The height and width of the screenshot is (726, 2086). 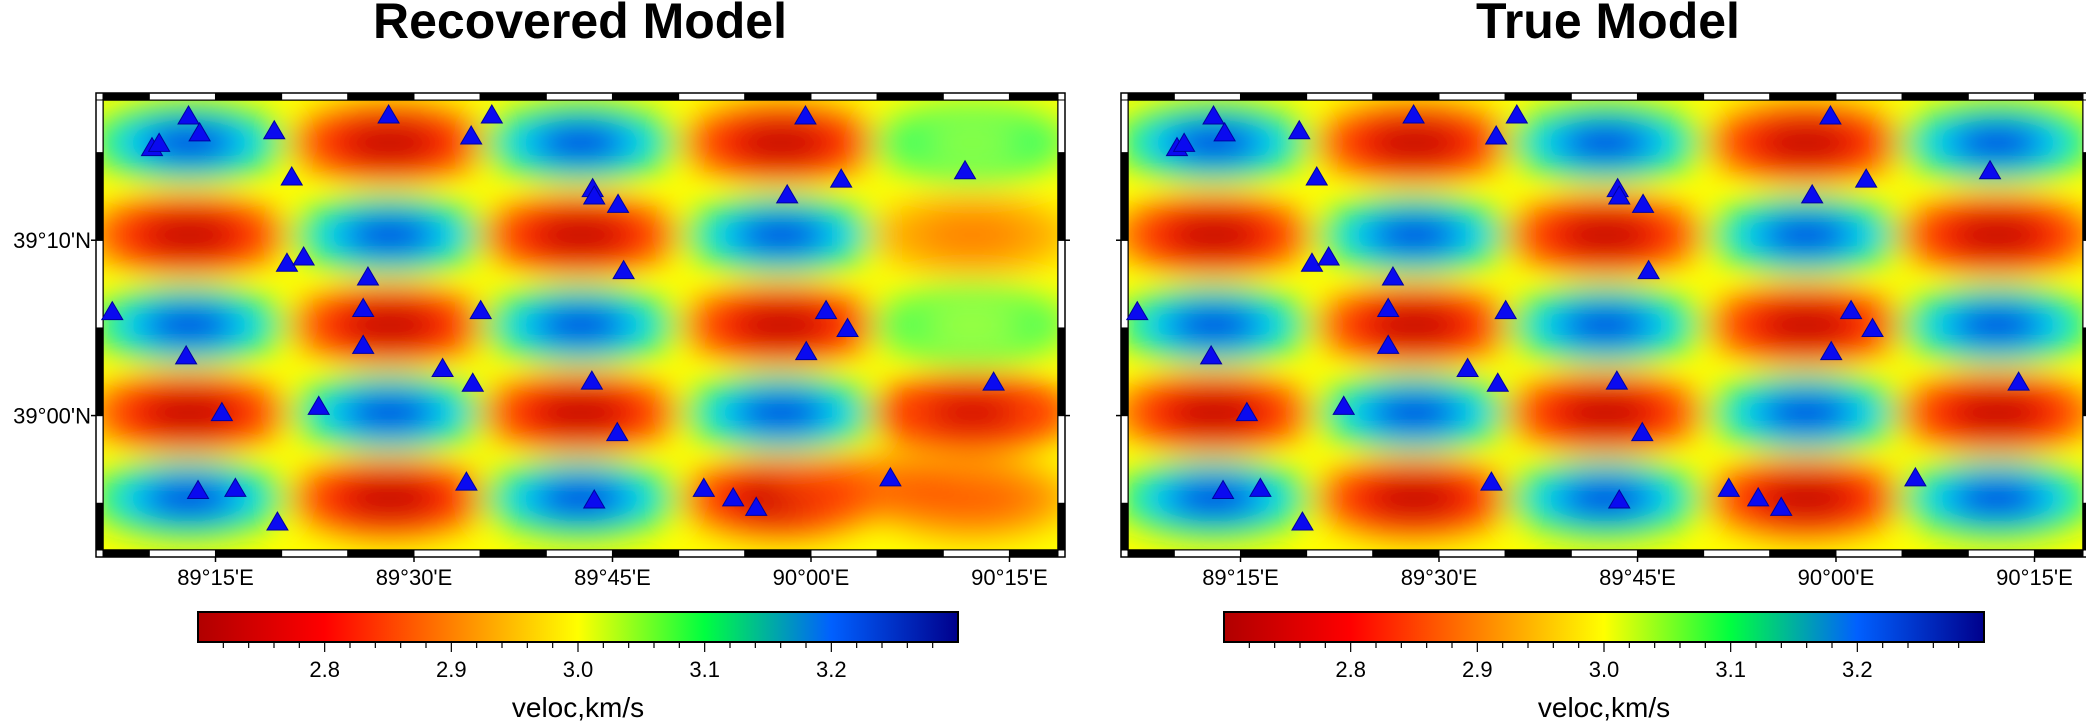 What do you see at coordinates (1608, 24) in the screenshot?
I see `panel-title: True Model` at bounding box center [1608, 24].